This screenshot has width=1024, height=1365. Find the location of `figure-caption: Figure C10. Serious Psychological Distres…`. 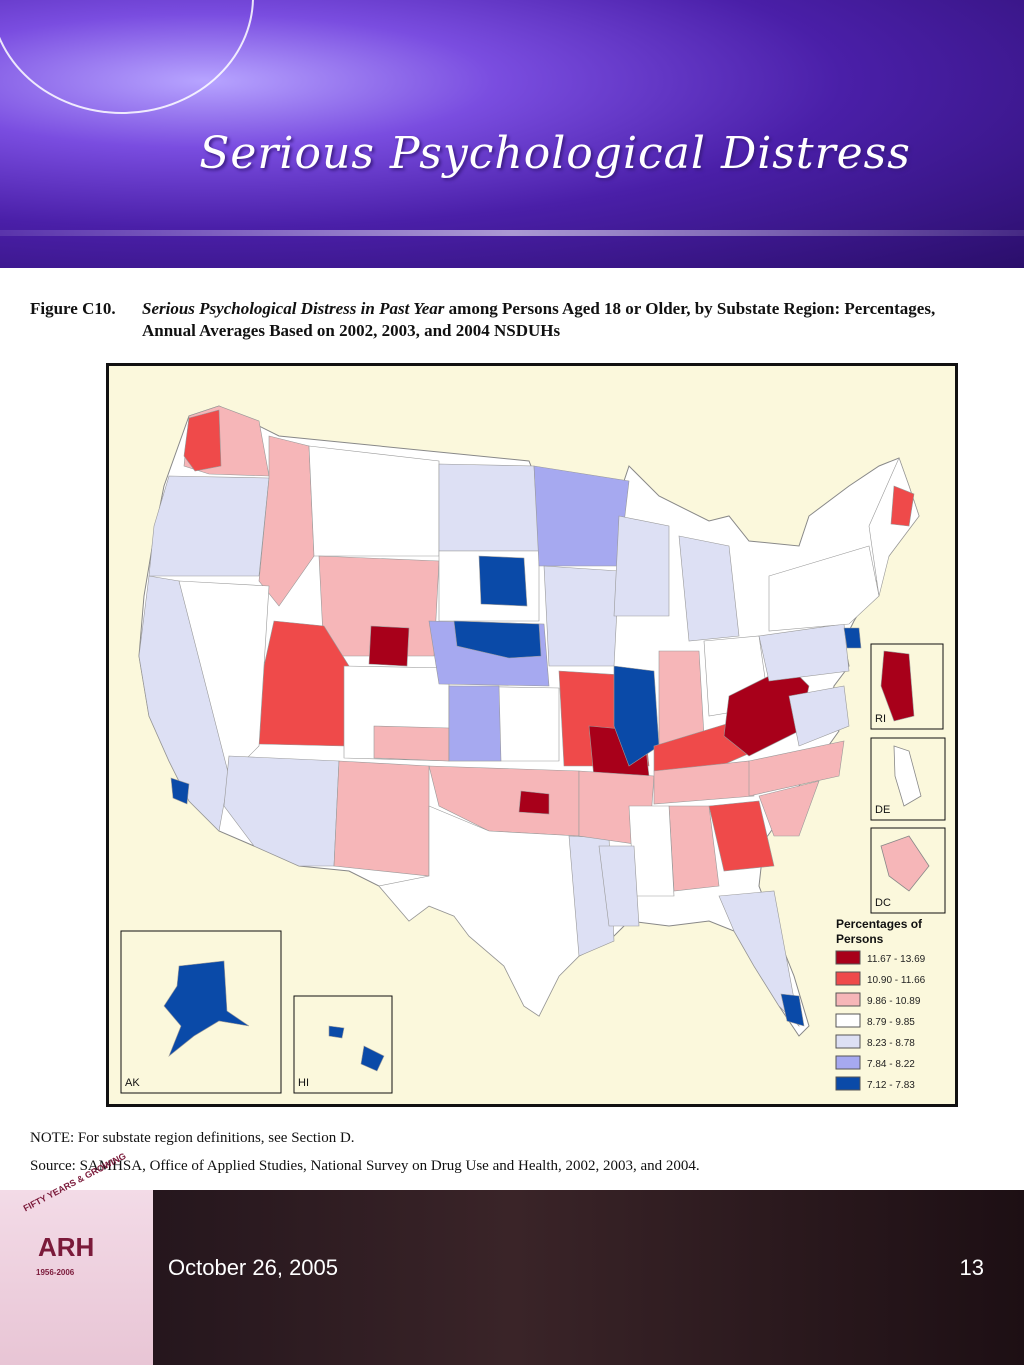

figure-caption: Figure C10. Serious Psychological Distres… is located at coordinates (515, 320).